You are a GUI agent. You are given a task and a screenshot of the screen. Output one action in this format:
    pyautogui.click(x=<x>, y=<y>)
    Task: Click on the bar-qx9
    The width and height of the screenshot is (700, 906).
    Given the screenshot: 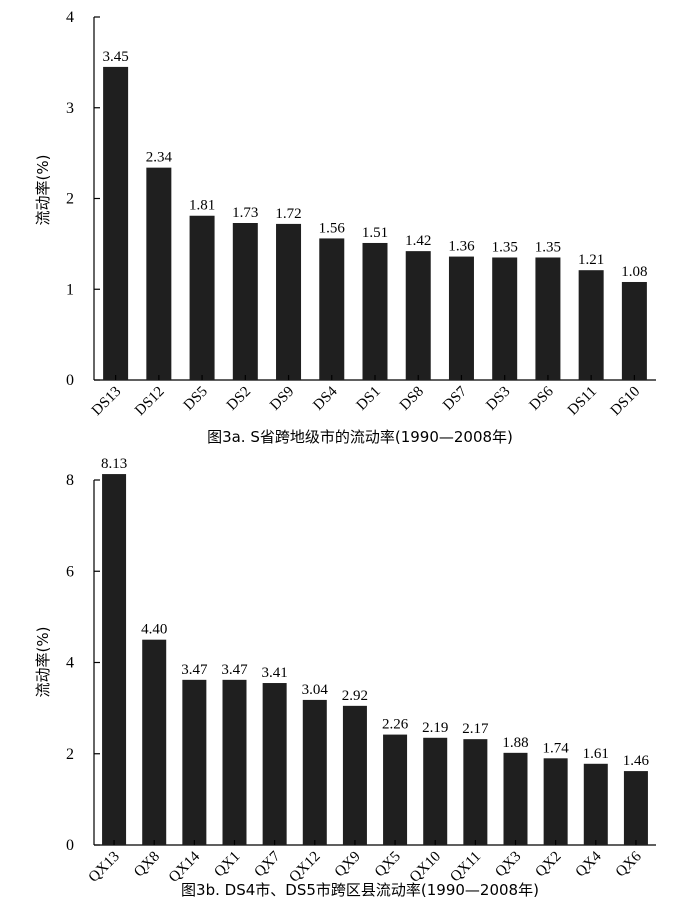 What is the action you would take?
    pyautogui.click(x=354, y=775)
    